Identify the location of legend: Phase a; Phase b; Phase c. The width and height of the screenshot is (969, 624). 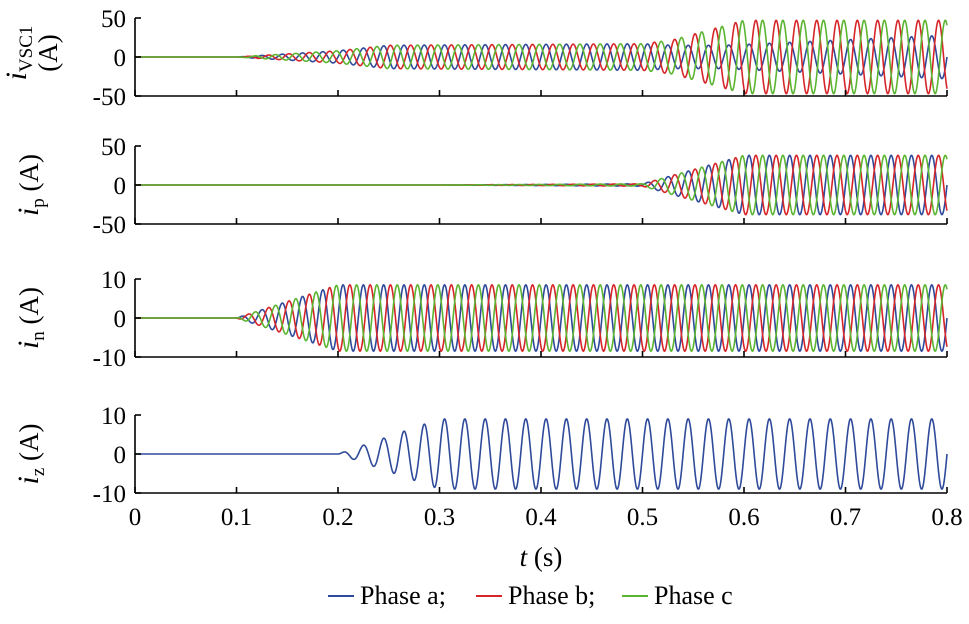
(530, 595).